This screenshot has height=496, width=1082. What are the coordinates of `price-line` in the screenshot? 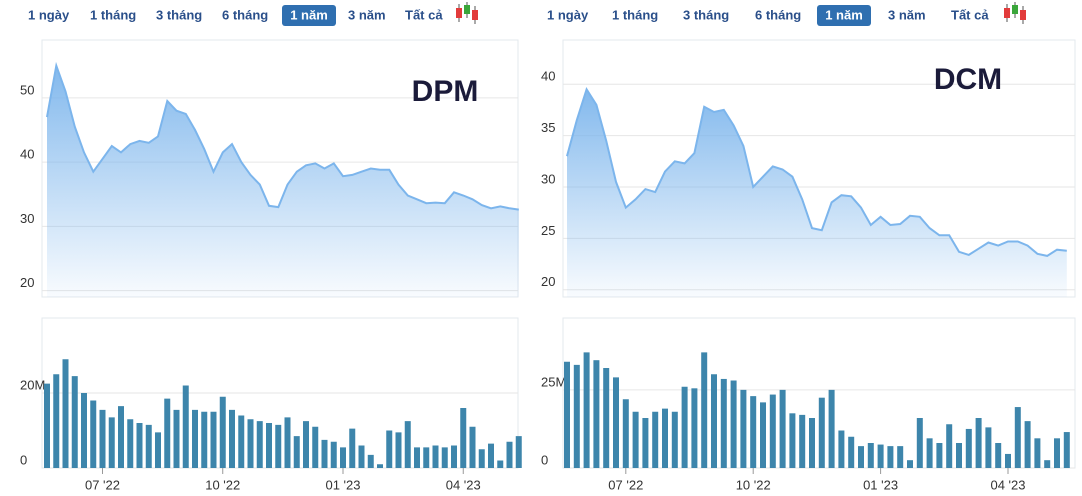 It's located at (282, 136).